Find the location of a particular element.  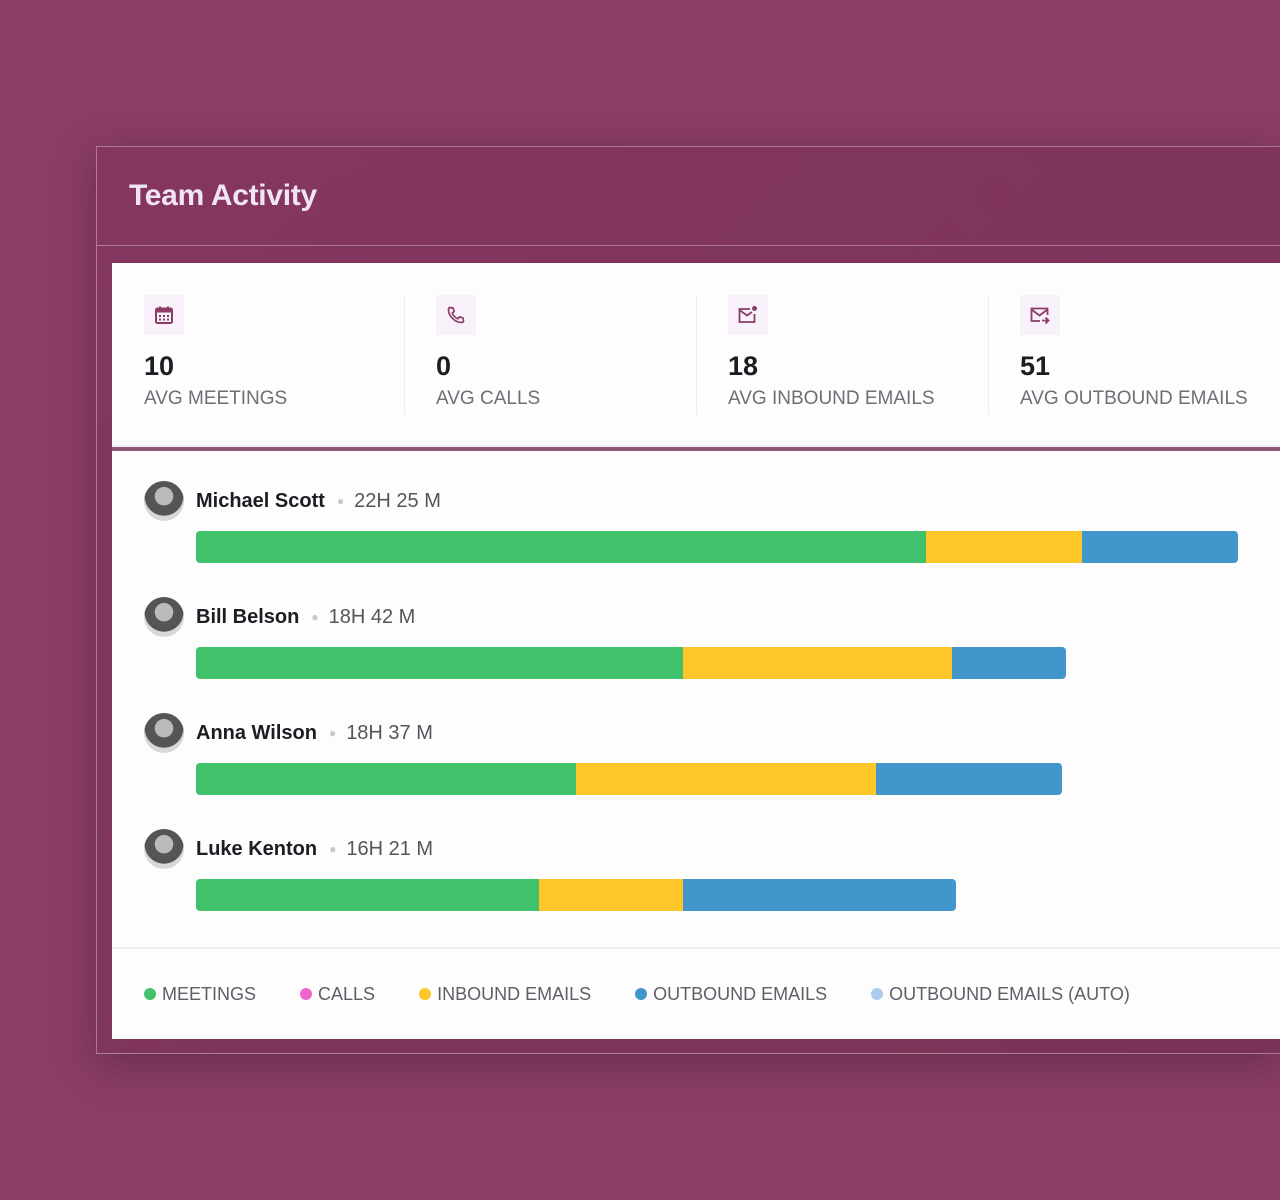

legend-label: CALLS is located at coordinates (347, 993).